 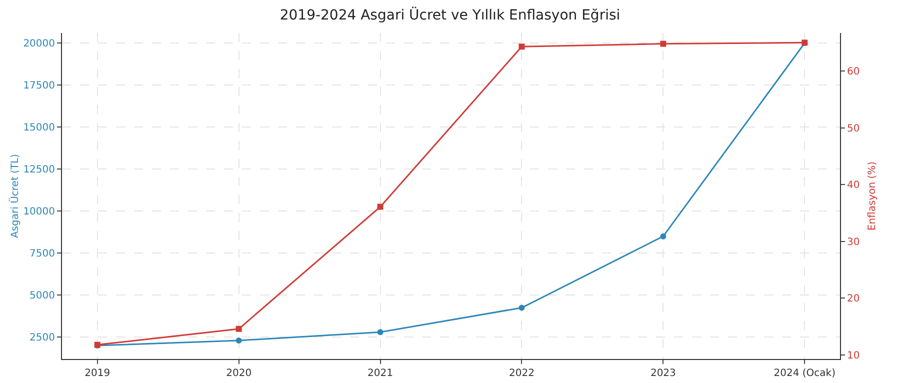 What do you see at coordinates (239, 373) in the screenshot?
I see `x-tick-label: 2020` at bounding box center [239, 373].